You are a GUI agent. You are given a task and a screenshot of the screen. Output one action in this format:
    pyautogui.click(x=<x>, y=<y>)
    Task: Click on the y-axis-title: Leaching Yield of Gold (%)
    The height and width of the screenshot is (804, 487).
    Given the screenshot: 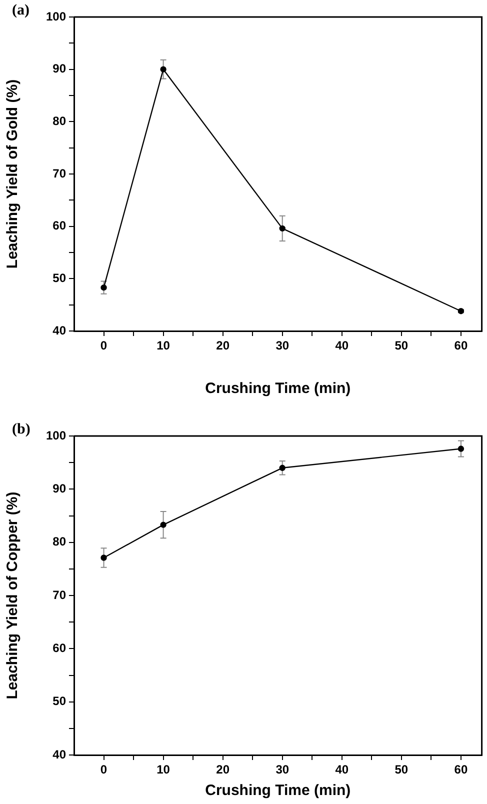 What is the action you would take?
    pyautogui.click(x=13, y=174)
    